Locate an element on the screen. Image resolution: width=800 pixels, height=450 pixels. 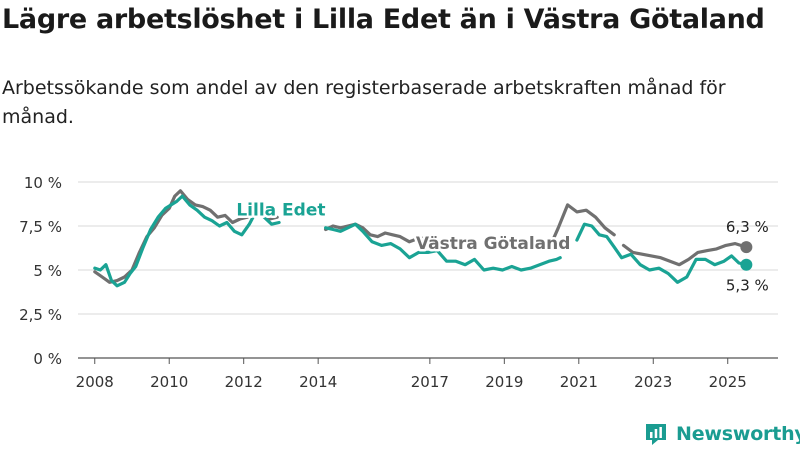
x-tick-label: 2017 is located at coordinates (430, 382).